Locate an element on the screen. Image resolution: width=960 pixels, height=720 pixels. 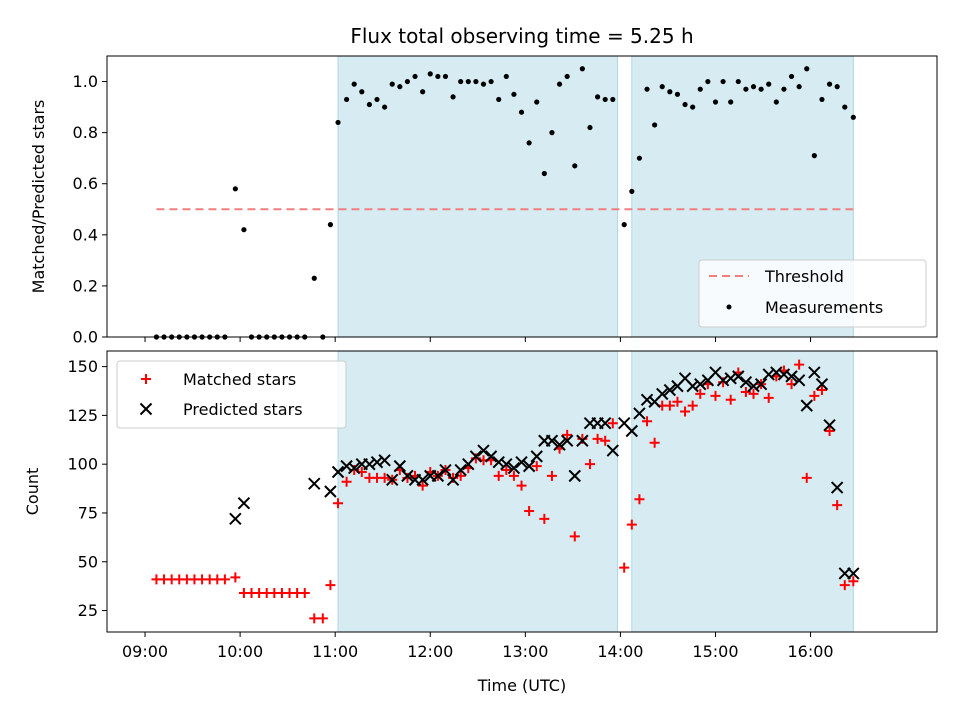
legend-predicted-swatch is located at coordinates (146, 409).